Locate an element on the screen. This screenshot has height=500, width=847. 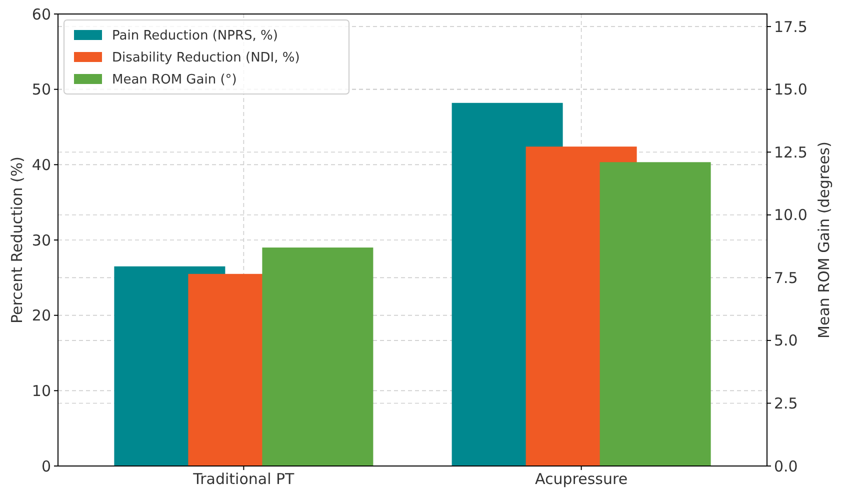
legend-label: Disability Reduction (NDI, %) is located at coordinates (206, 58).